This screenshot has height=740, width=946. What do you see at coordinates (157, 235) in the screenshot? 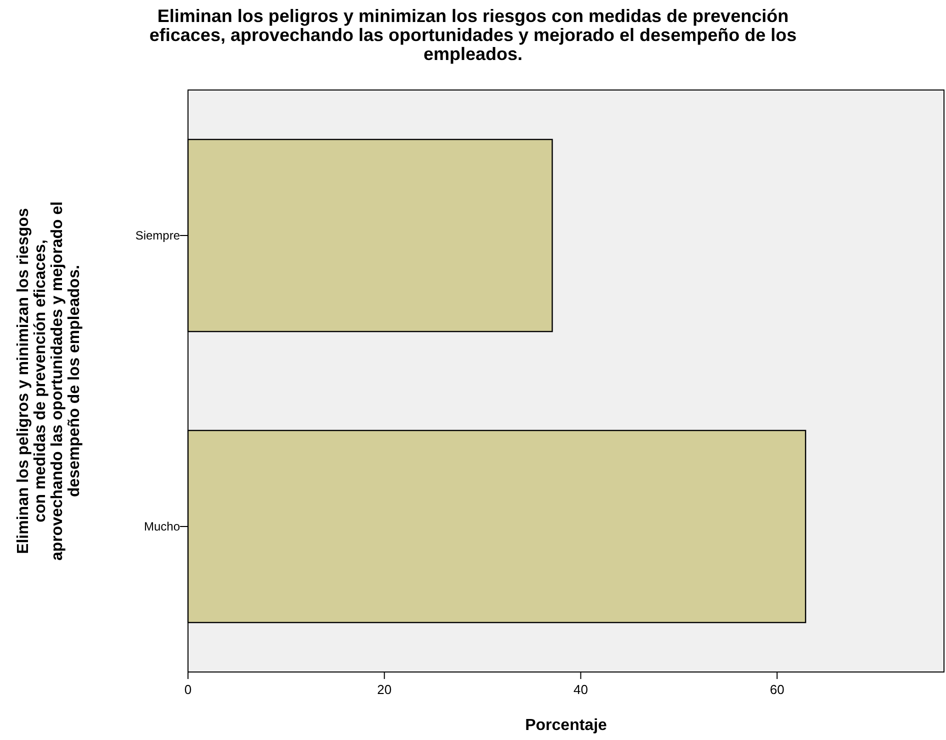
I see `y-tick-label: Siempre` at bounding box center [157, 235].